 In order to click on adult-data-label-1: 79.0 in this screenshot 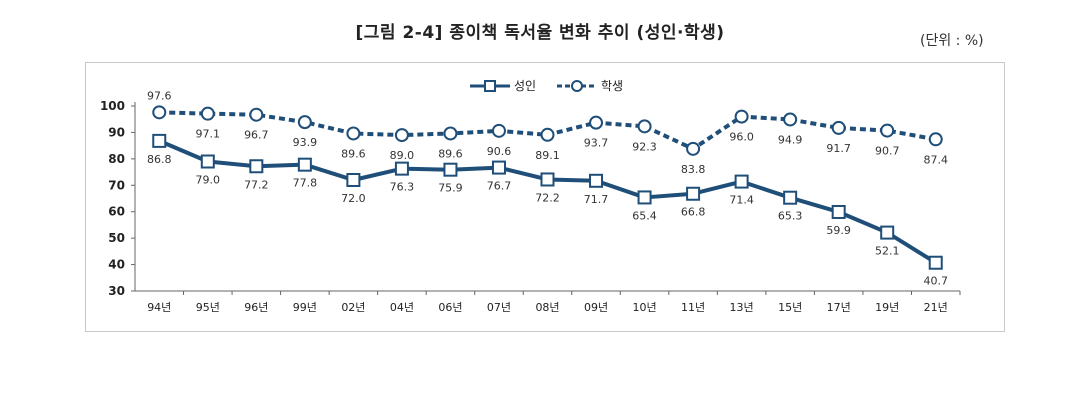, I will do `click(208, 180)`.